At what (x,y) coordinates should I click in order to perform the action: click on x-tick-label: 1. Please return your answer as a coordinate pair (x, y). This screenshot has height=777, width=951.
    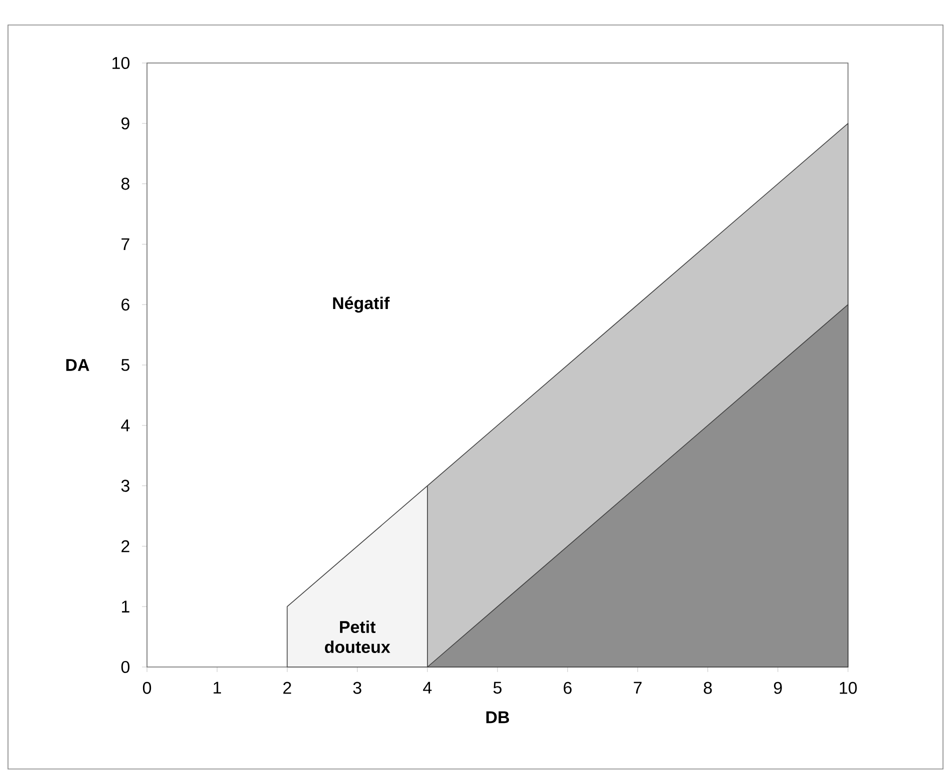
    Looking at the image, I should click on (217, 688).